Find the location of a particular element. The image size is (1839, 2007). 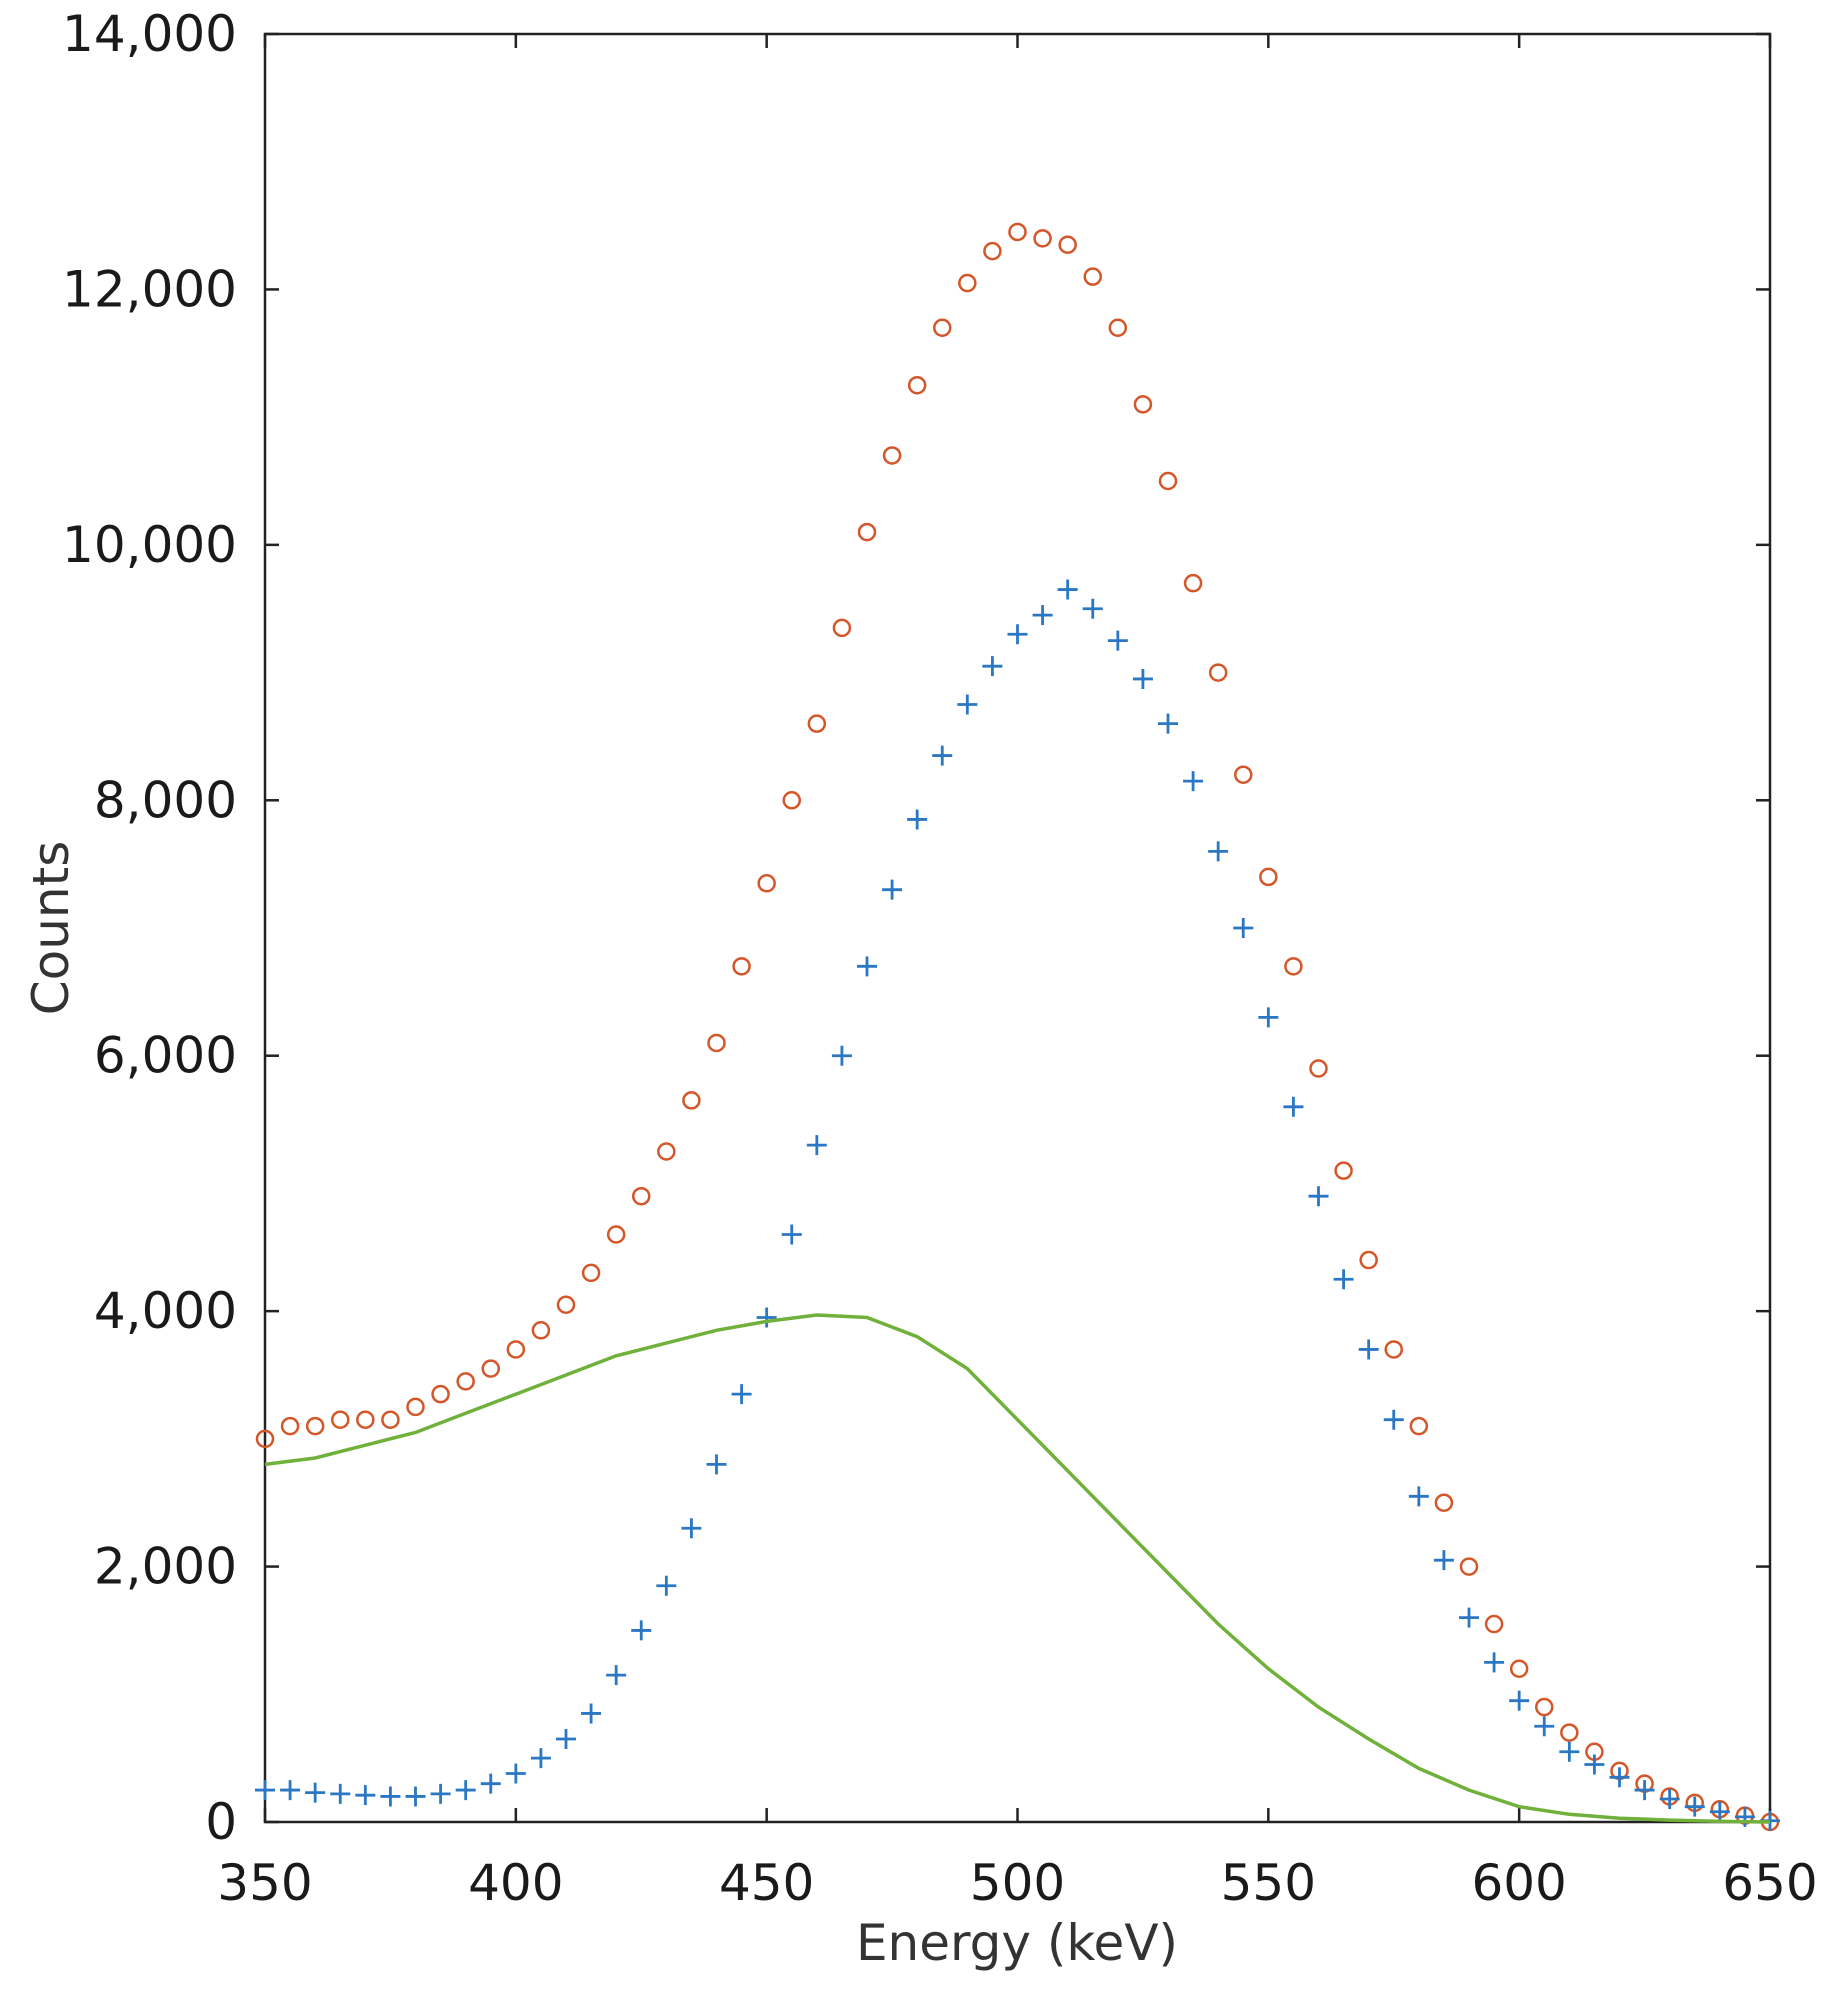

x-tick-label: 350 is located at coordinates (264, 1883).